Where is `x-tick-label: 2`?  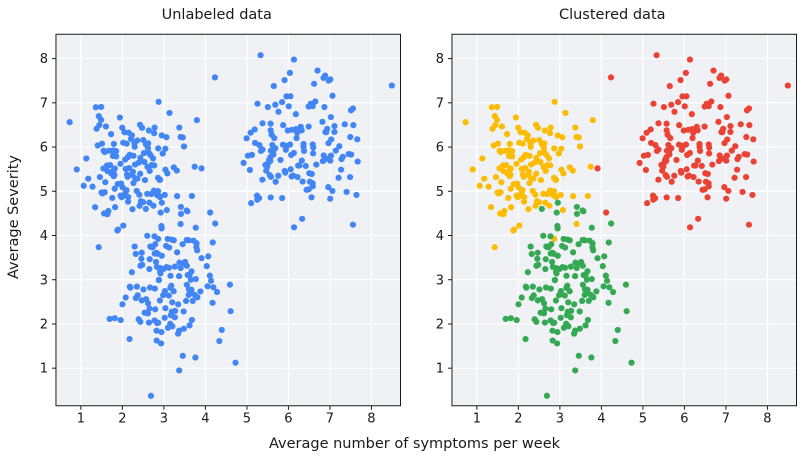 x-tick-label: 2 is located at coordinates (122, 419).